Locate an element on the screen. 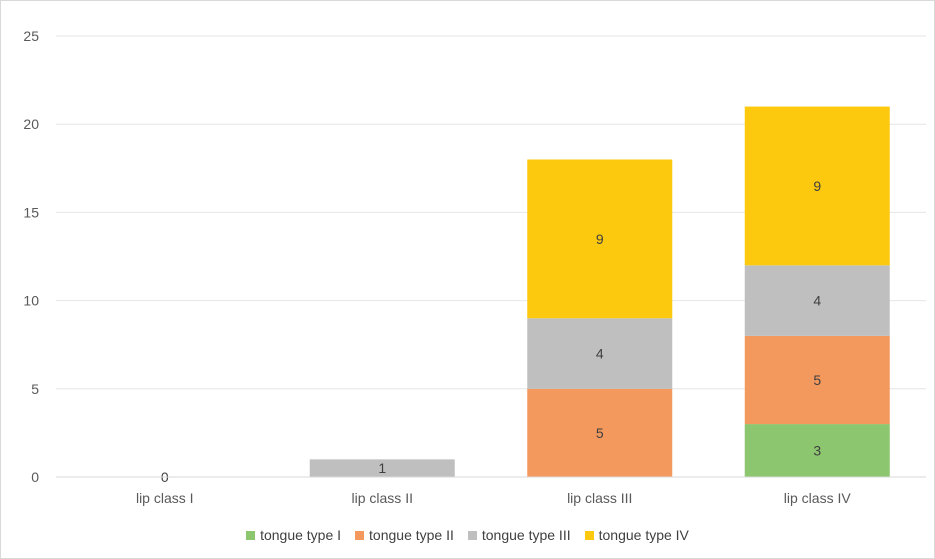 The height and width of the screenshot is (559, 935). x-tick-label: lip class IV is located at coordinates (818, 498).